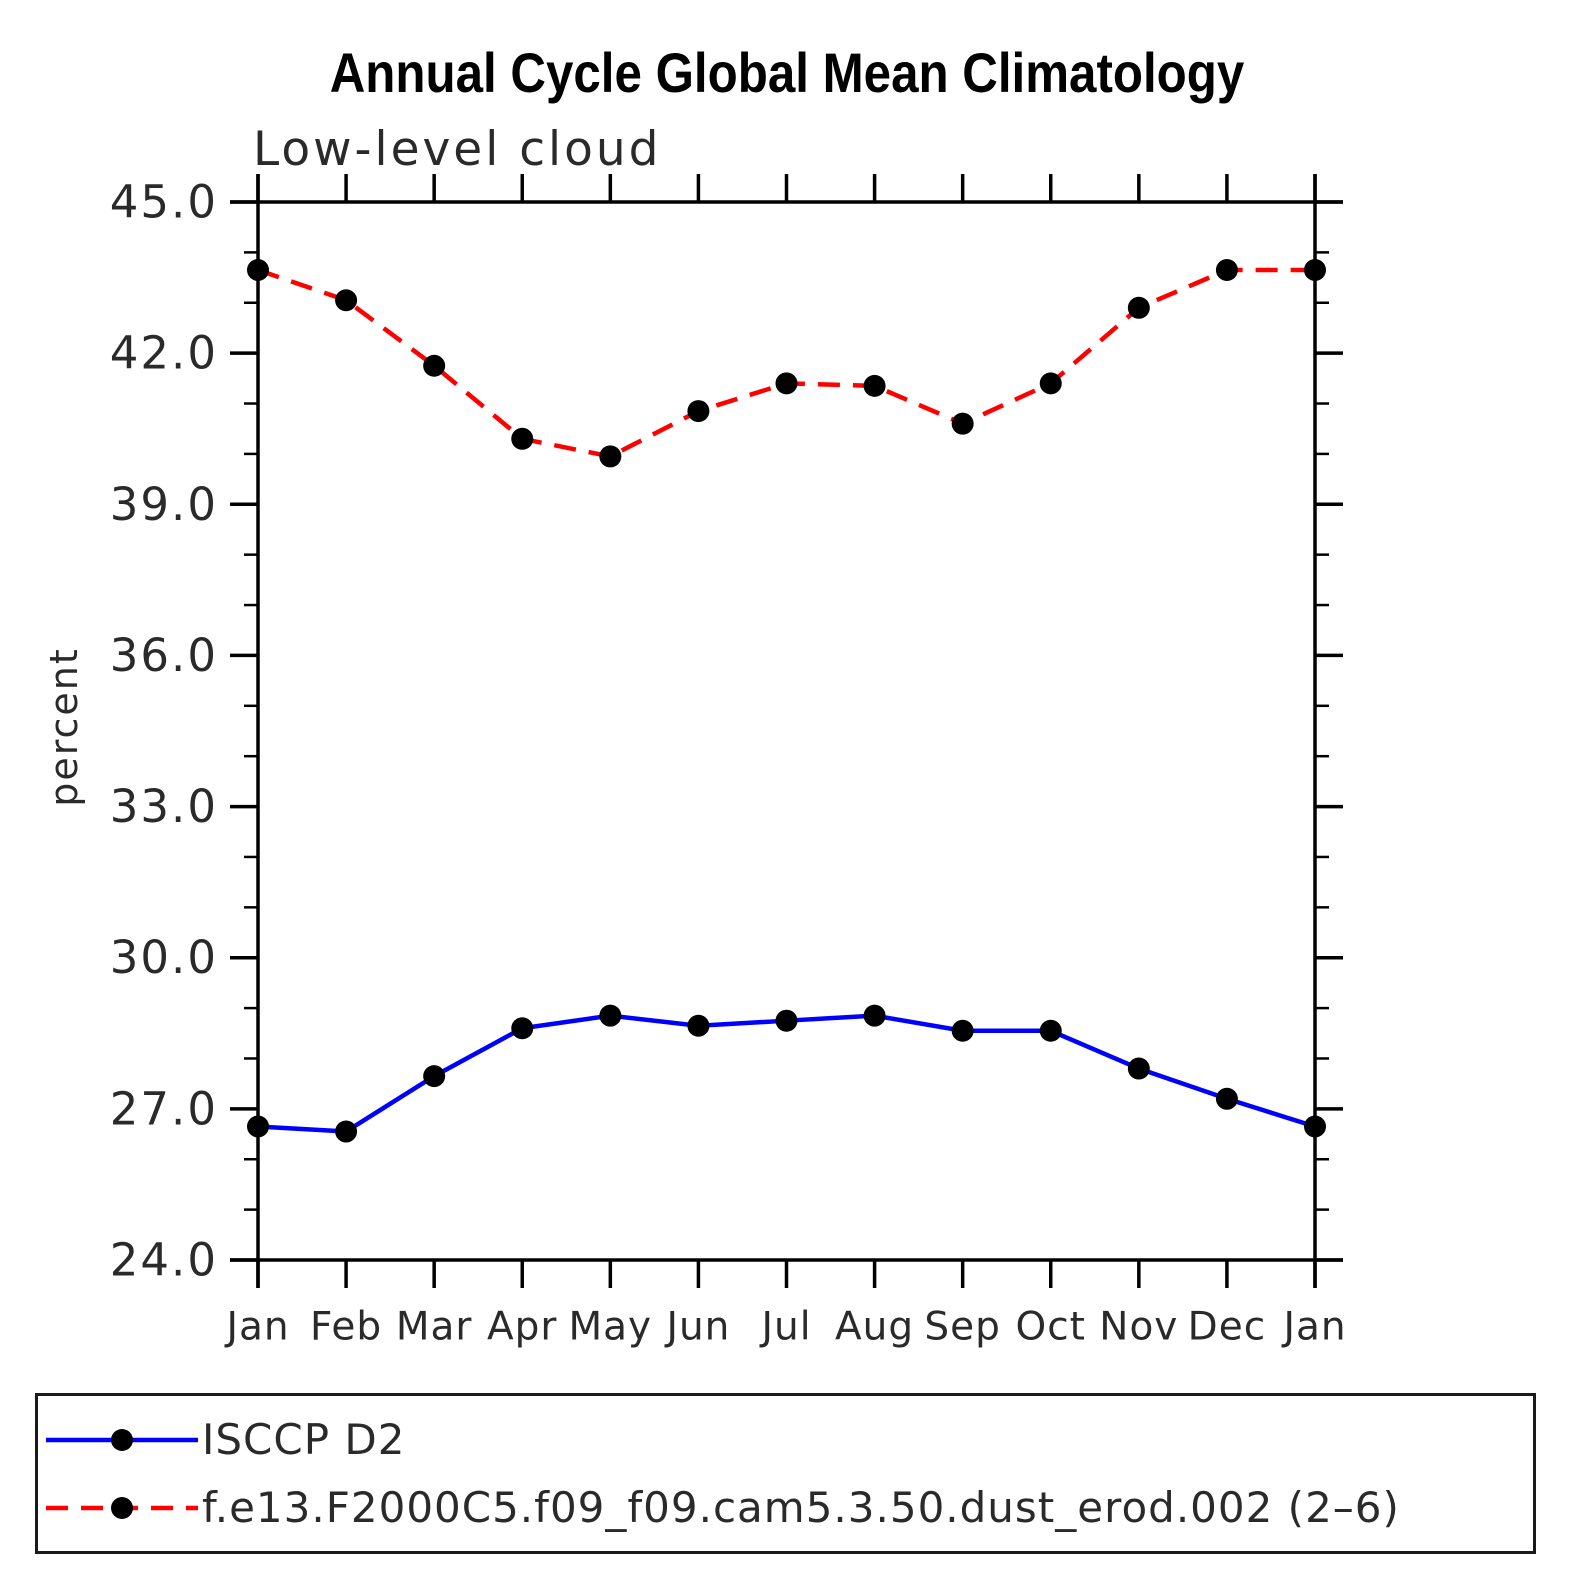 Image resolution: width=1574 pixels, height=1574 pixels. I want to click on y-tick-label: 30.0, so click(164, 957).